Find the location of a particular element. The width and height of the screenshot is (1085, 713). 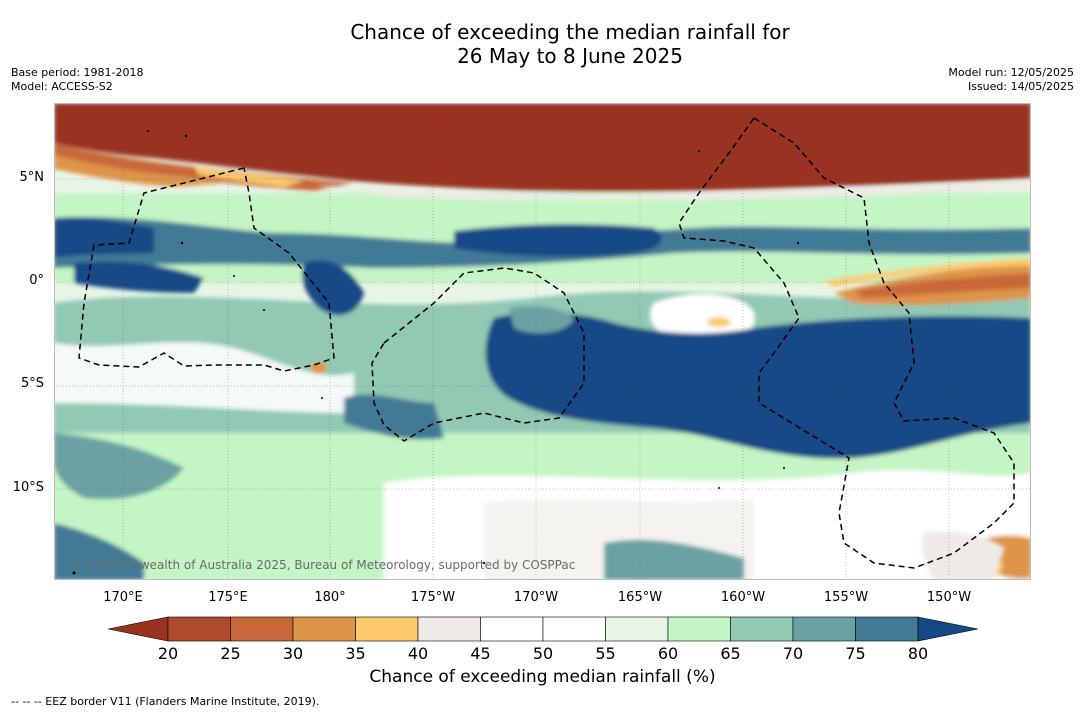

lat-label-5s: 5°S is located at coordinates (32, 383).